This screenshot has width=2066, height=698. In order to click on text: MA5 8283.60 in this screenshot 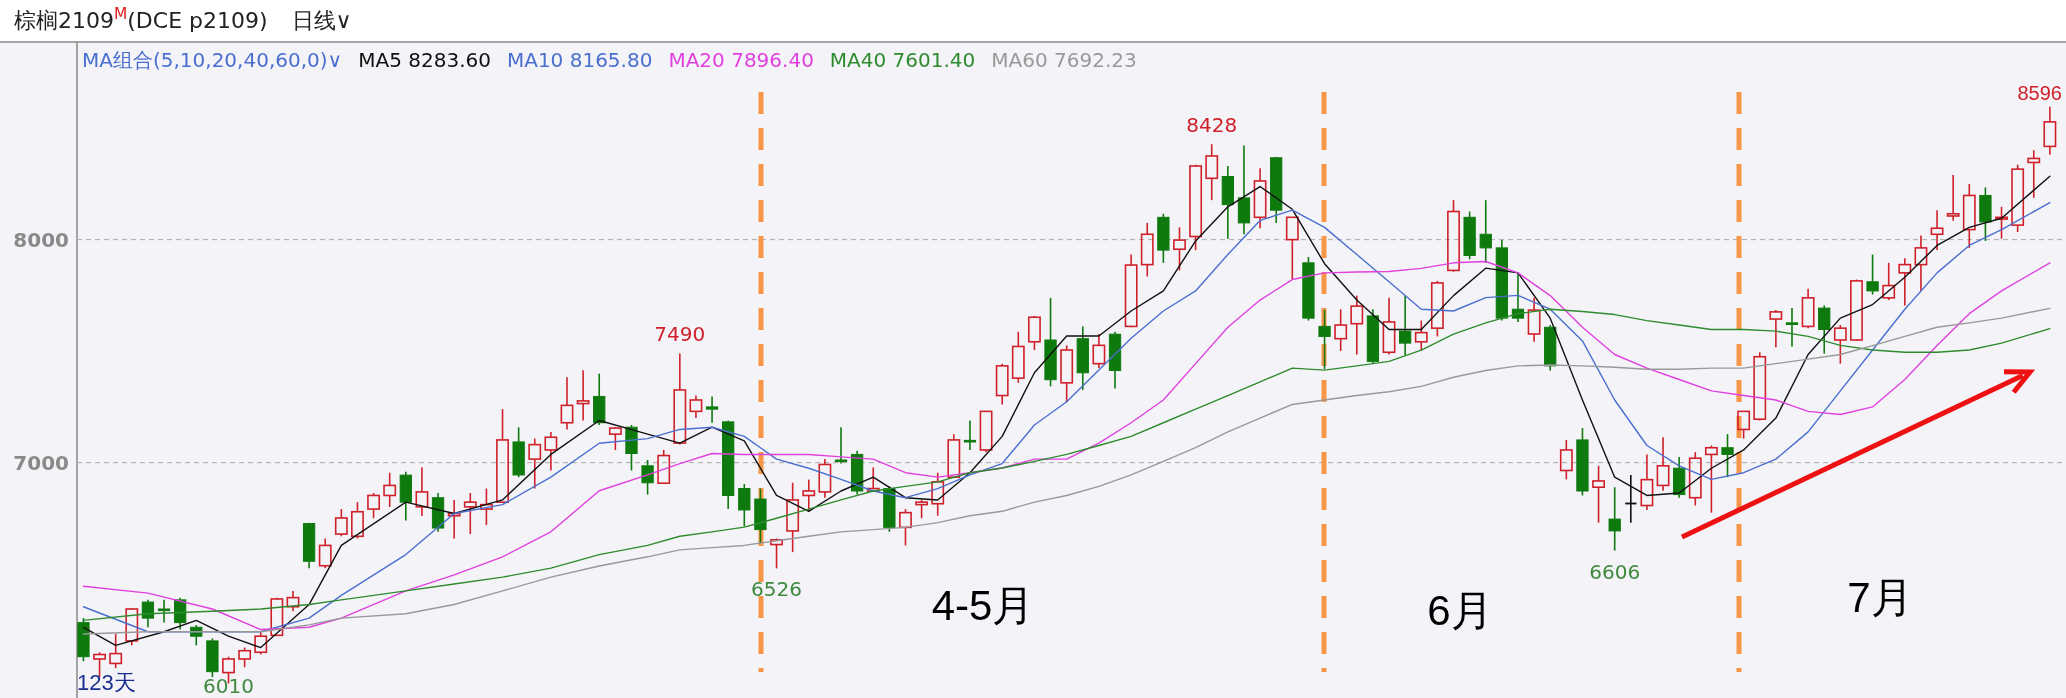, I will do `click(424, 60)`.